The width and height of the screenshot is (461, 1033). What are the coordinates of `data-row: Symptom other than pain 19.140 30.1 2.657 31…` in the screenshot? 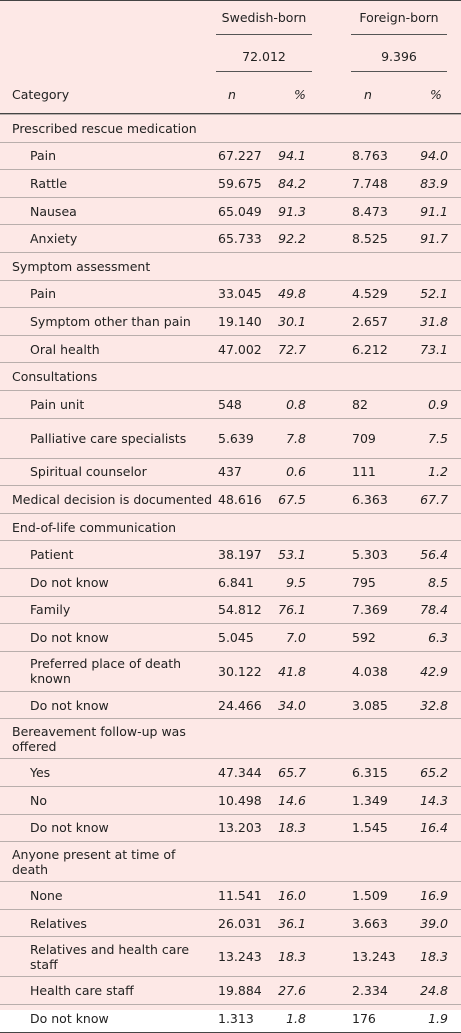 It's located at (230, 321).